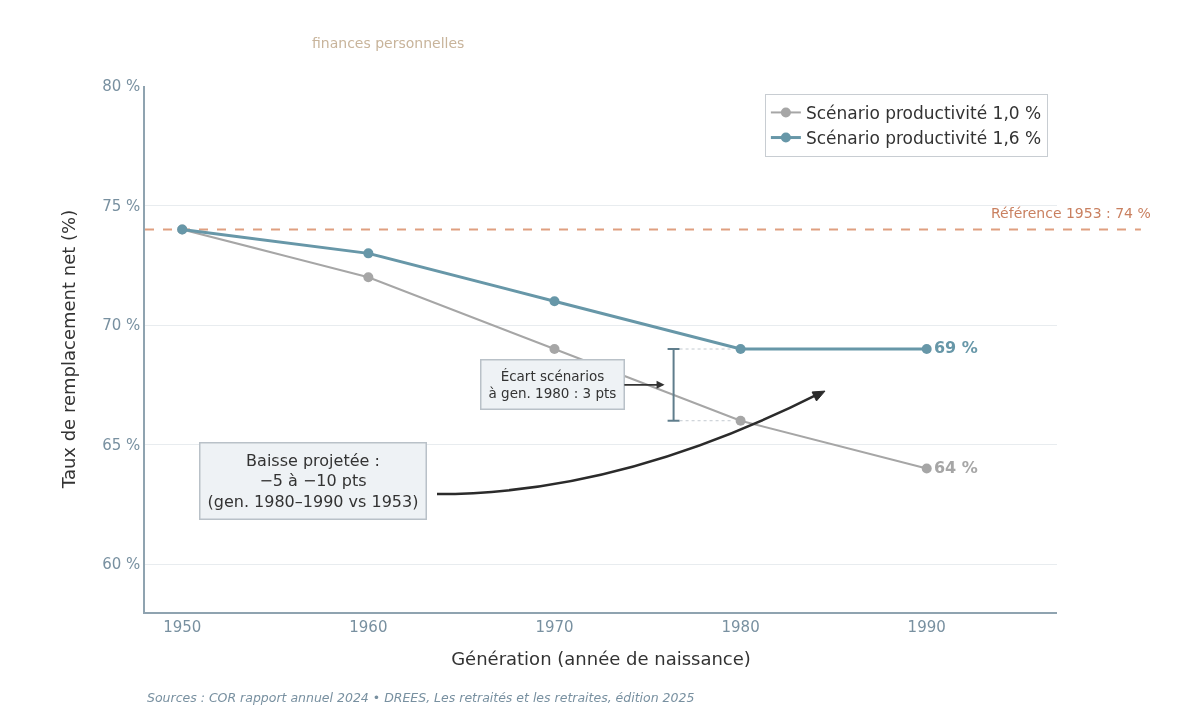 The height and width of the screenshot is (721, 1200). What do you see at coordinates (121, 564) in the screenshot?
I see `y-tick-label: 60 %` at bounding box center [121, 564].